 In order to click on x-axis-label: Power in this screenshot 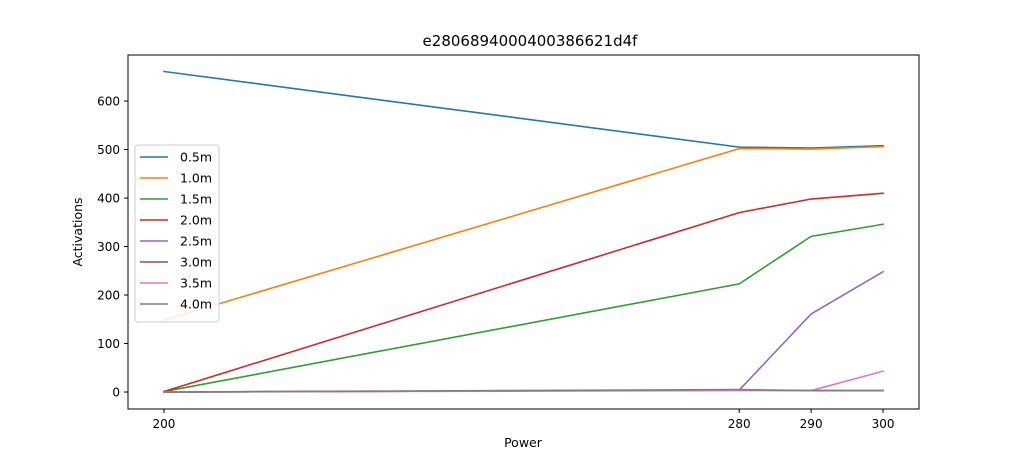, I will do `click(523, 442)`.